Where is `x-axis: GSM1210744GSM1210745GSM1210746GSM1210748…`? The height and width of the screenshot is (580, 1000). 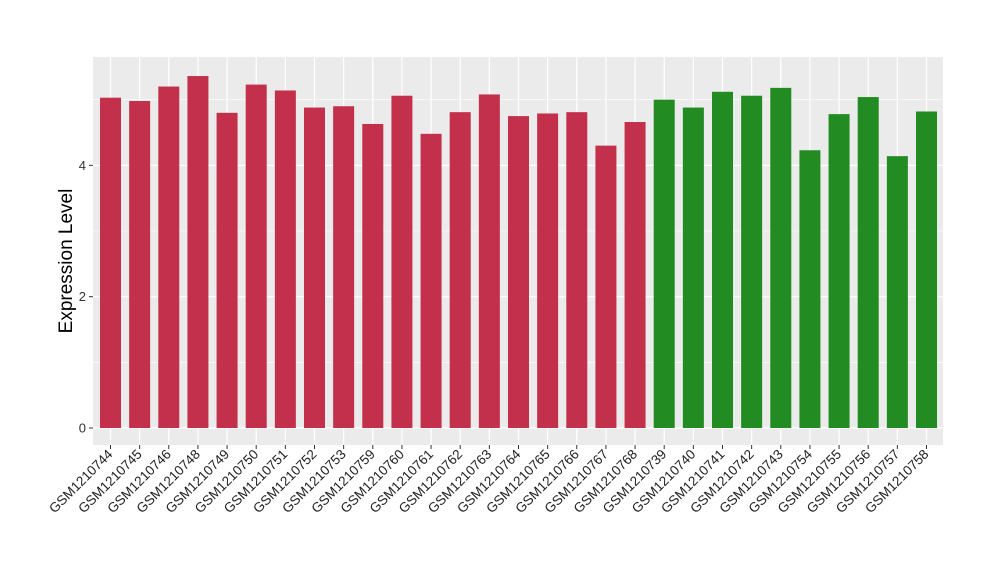
x-axis: GSM1210744GSM1210745GSM1210746GSM1210748… is located at coordinates (489, 480).